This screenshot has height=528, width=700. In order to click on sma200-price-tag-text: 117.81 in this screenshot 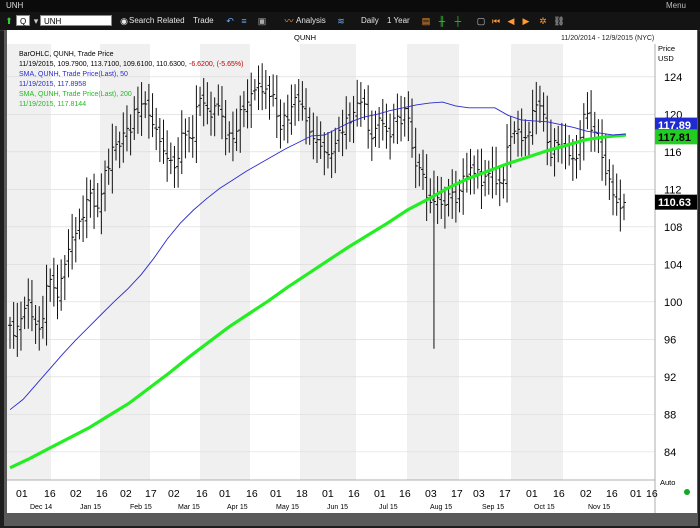, I will do `click(674, 138)`.